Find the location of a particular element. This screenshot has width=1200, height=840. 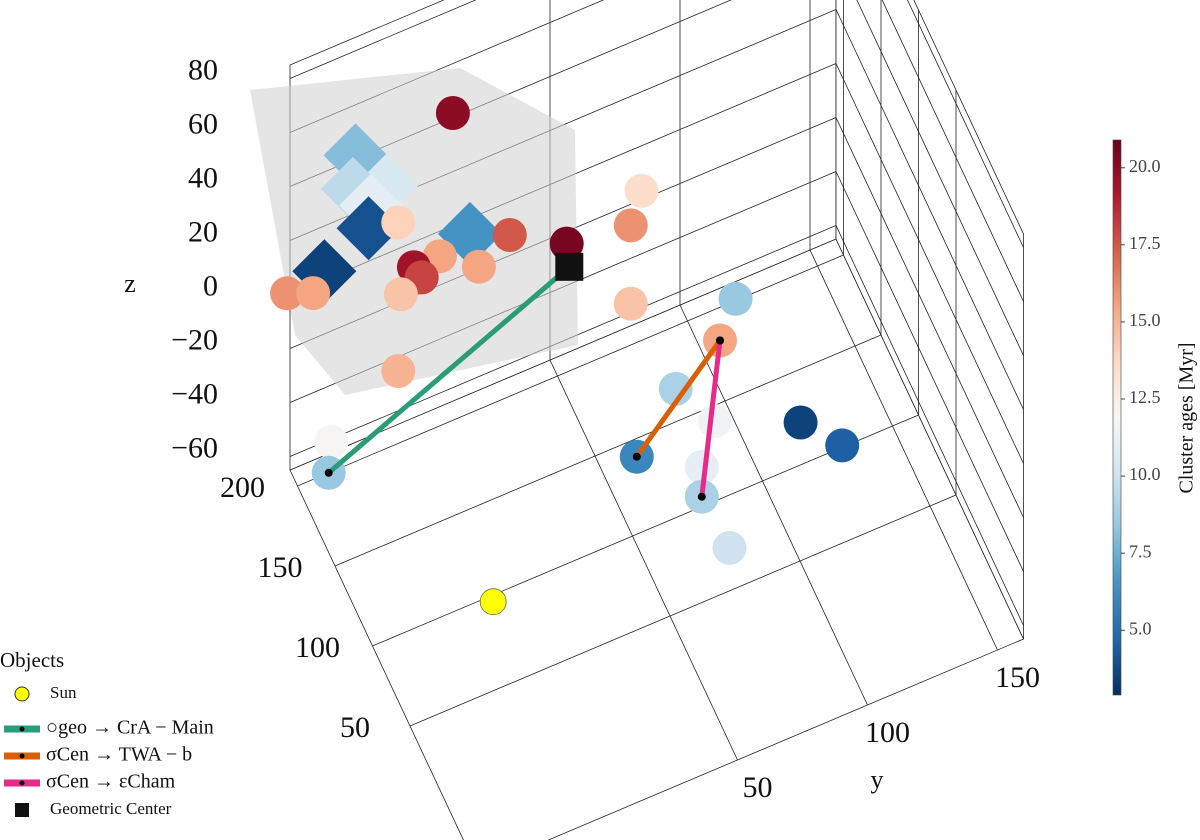

x-tick-label: 200 is located at coordinates (242, 487).